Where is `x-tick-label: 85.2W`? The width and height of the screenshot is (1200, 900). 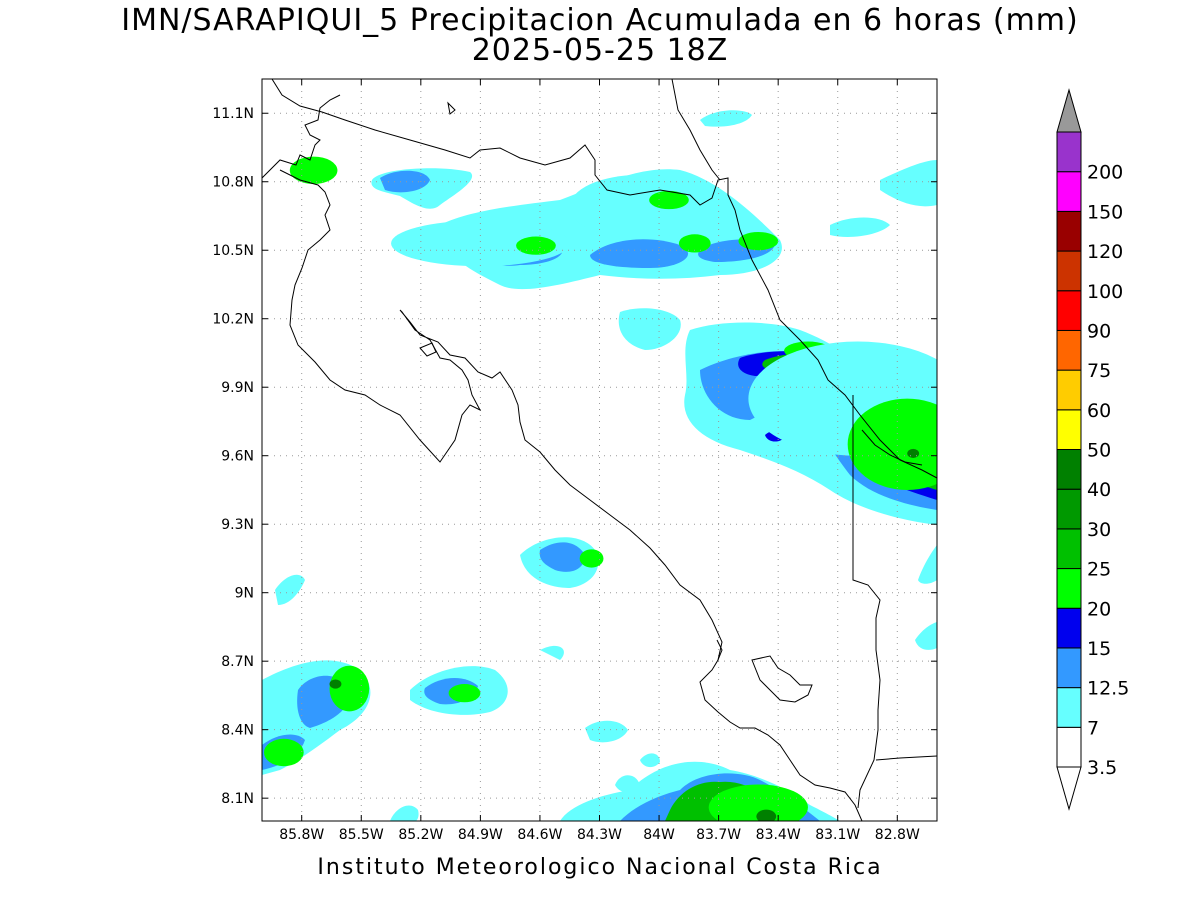 x-tick-label: 85.2W is located at coordinates (420, 835).